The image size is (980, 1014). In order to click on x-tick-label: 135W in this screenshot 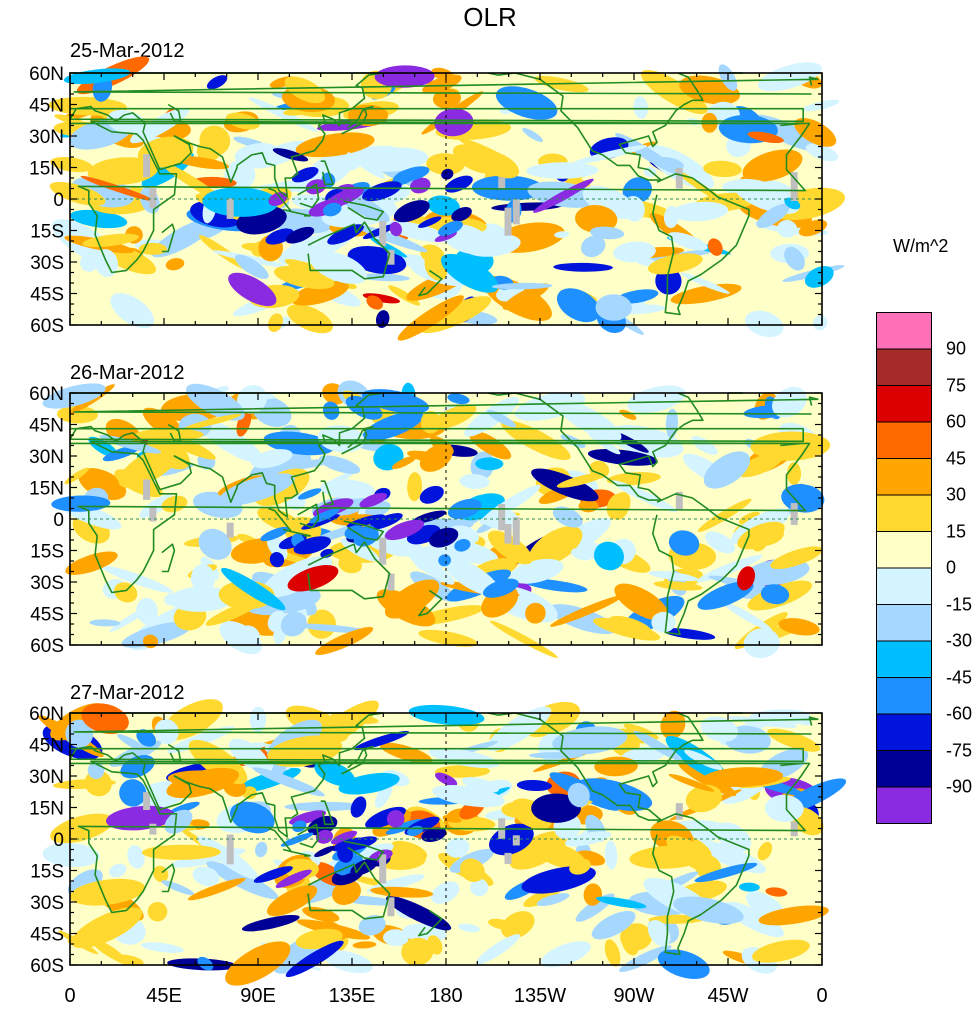, I will do `click(540, 996)`.